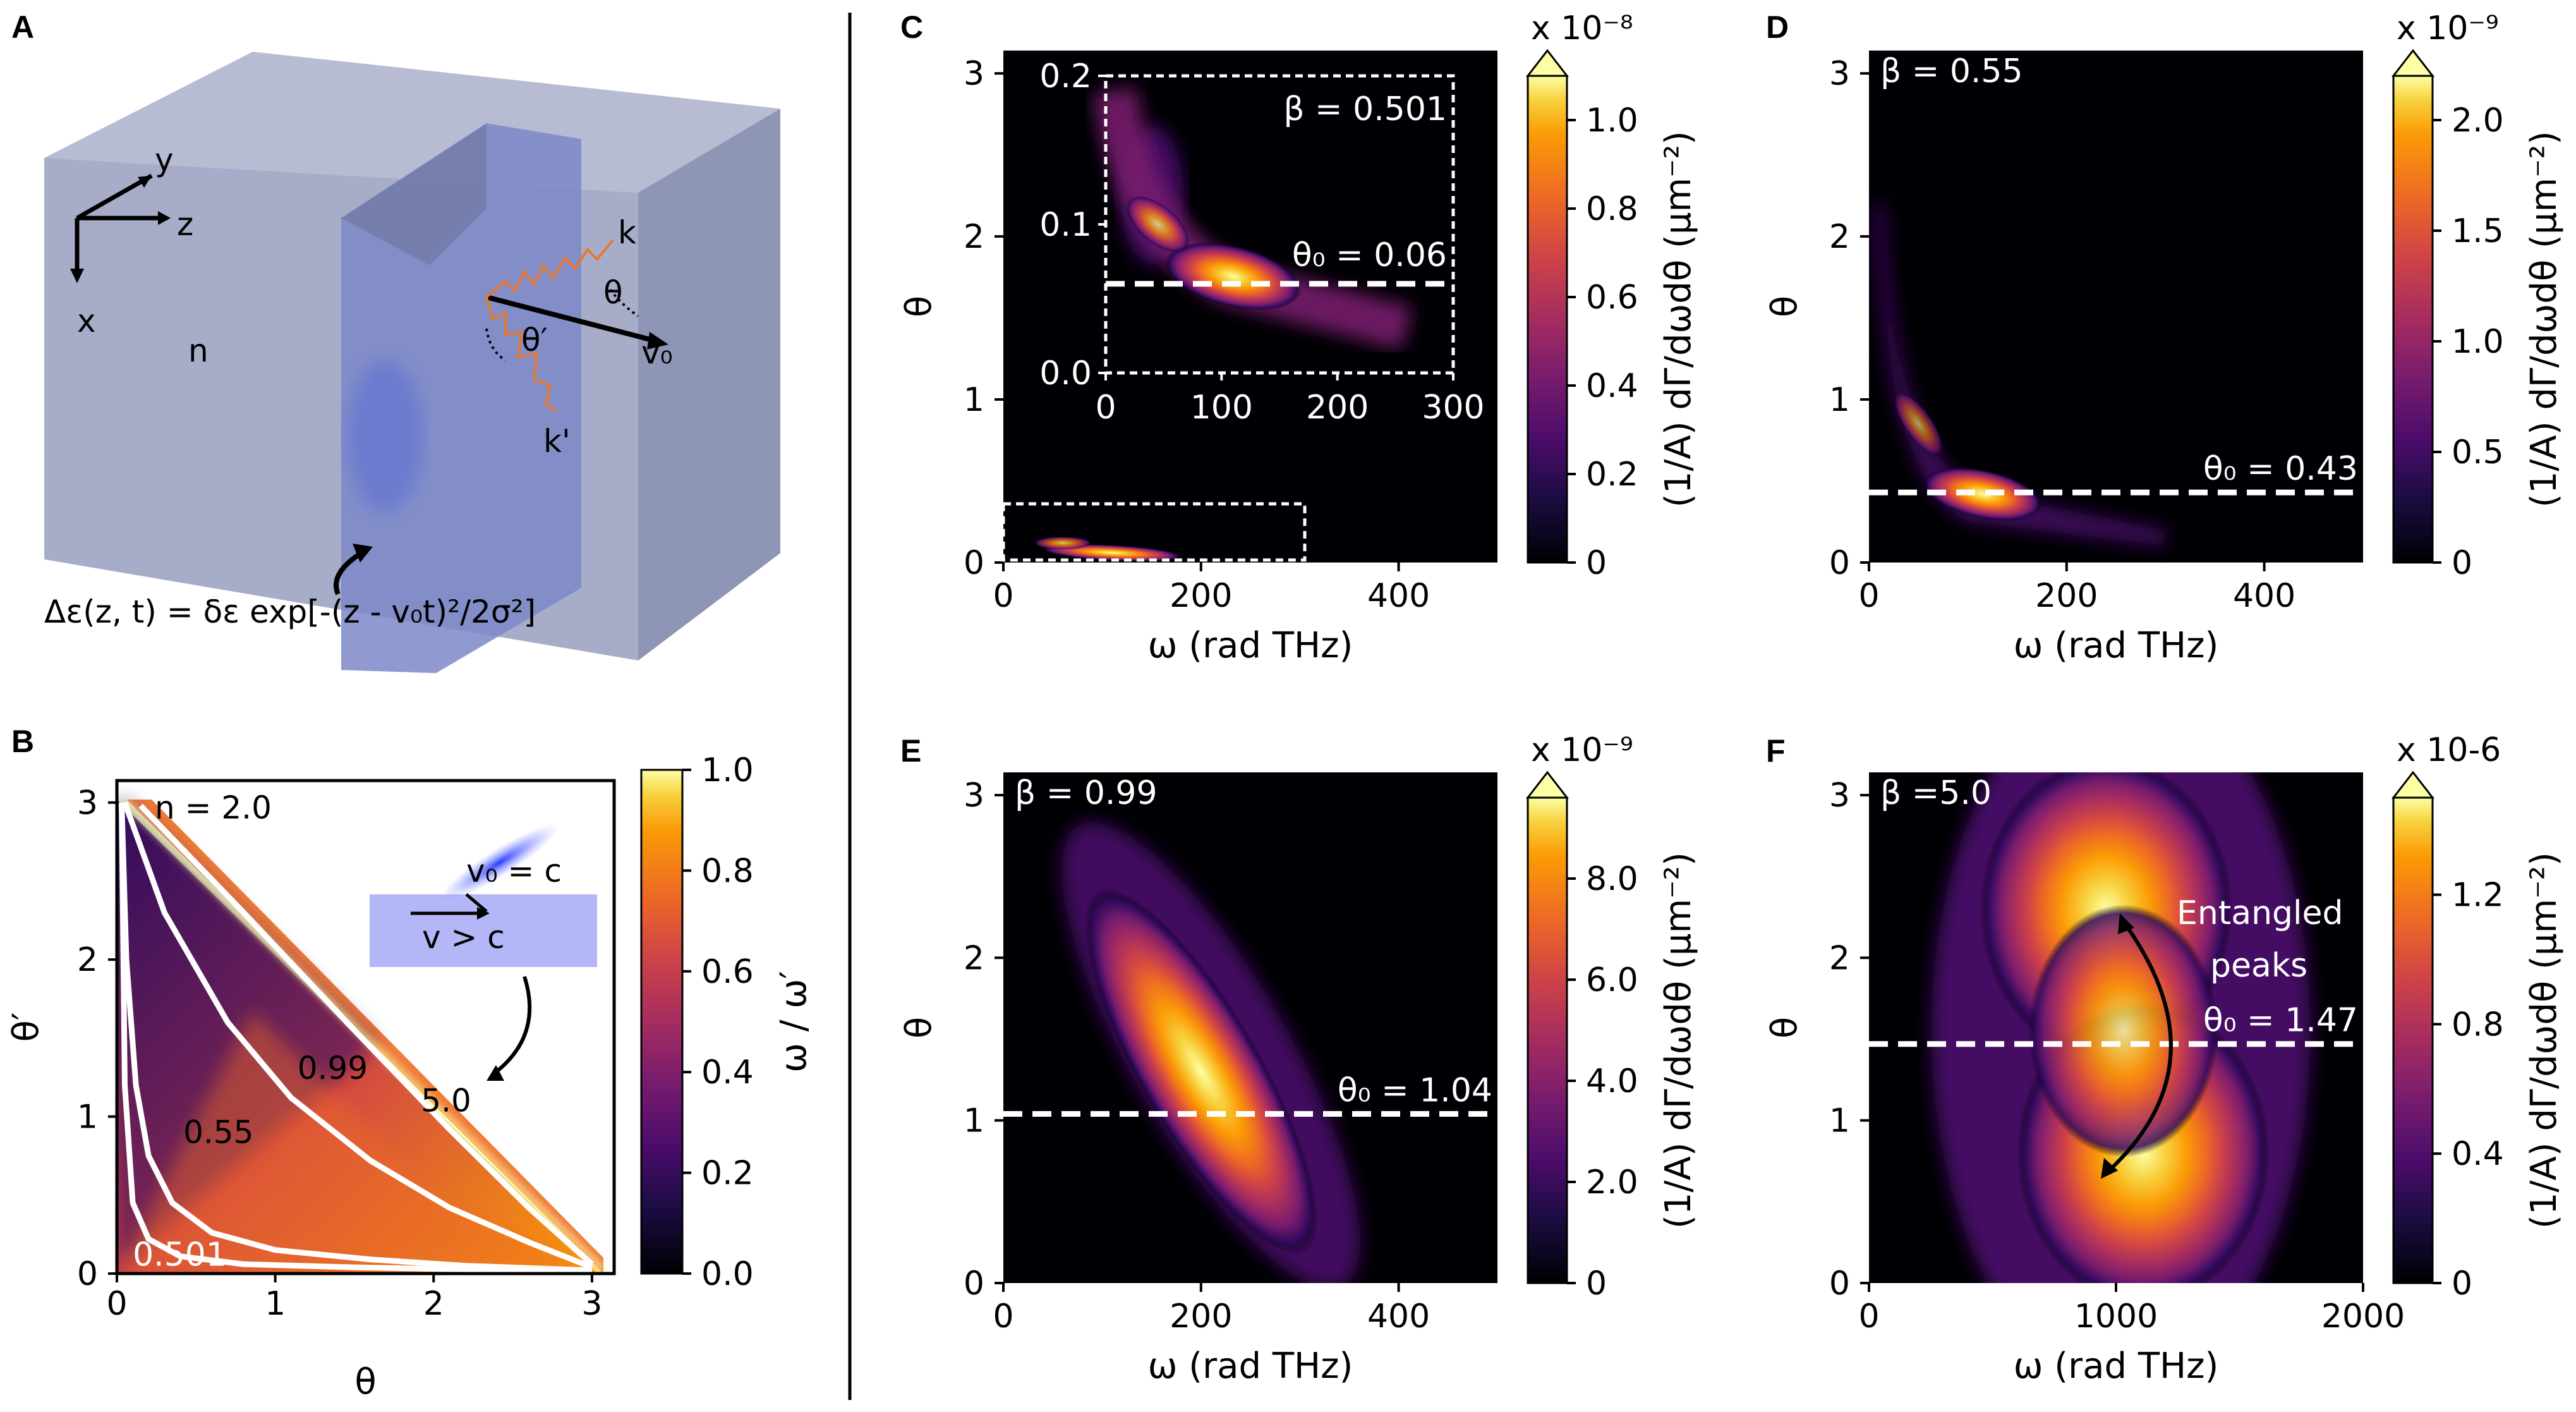 This screenshot has height=1412, width=2576. Describe the element at coordinates (1784, 1027) in the screenshot. I see `y-axis-label: θ` at that location.